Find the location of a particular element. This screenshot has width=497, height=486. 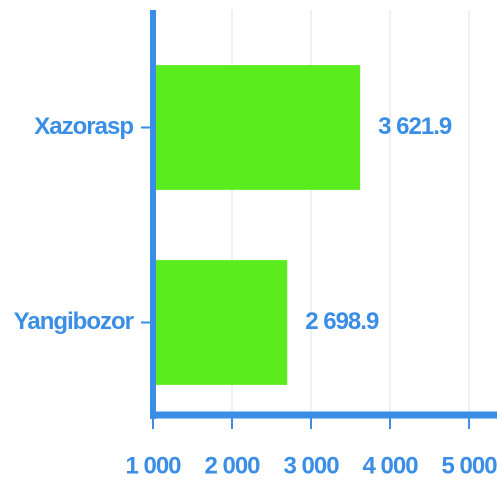

x-tick-label: 3 000 is located at coordinates (311, 465).